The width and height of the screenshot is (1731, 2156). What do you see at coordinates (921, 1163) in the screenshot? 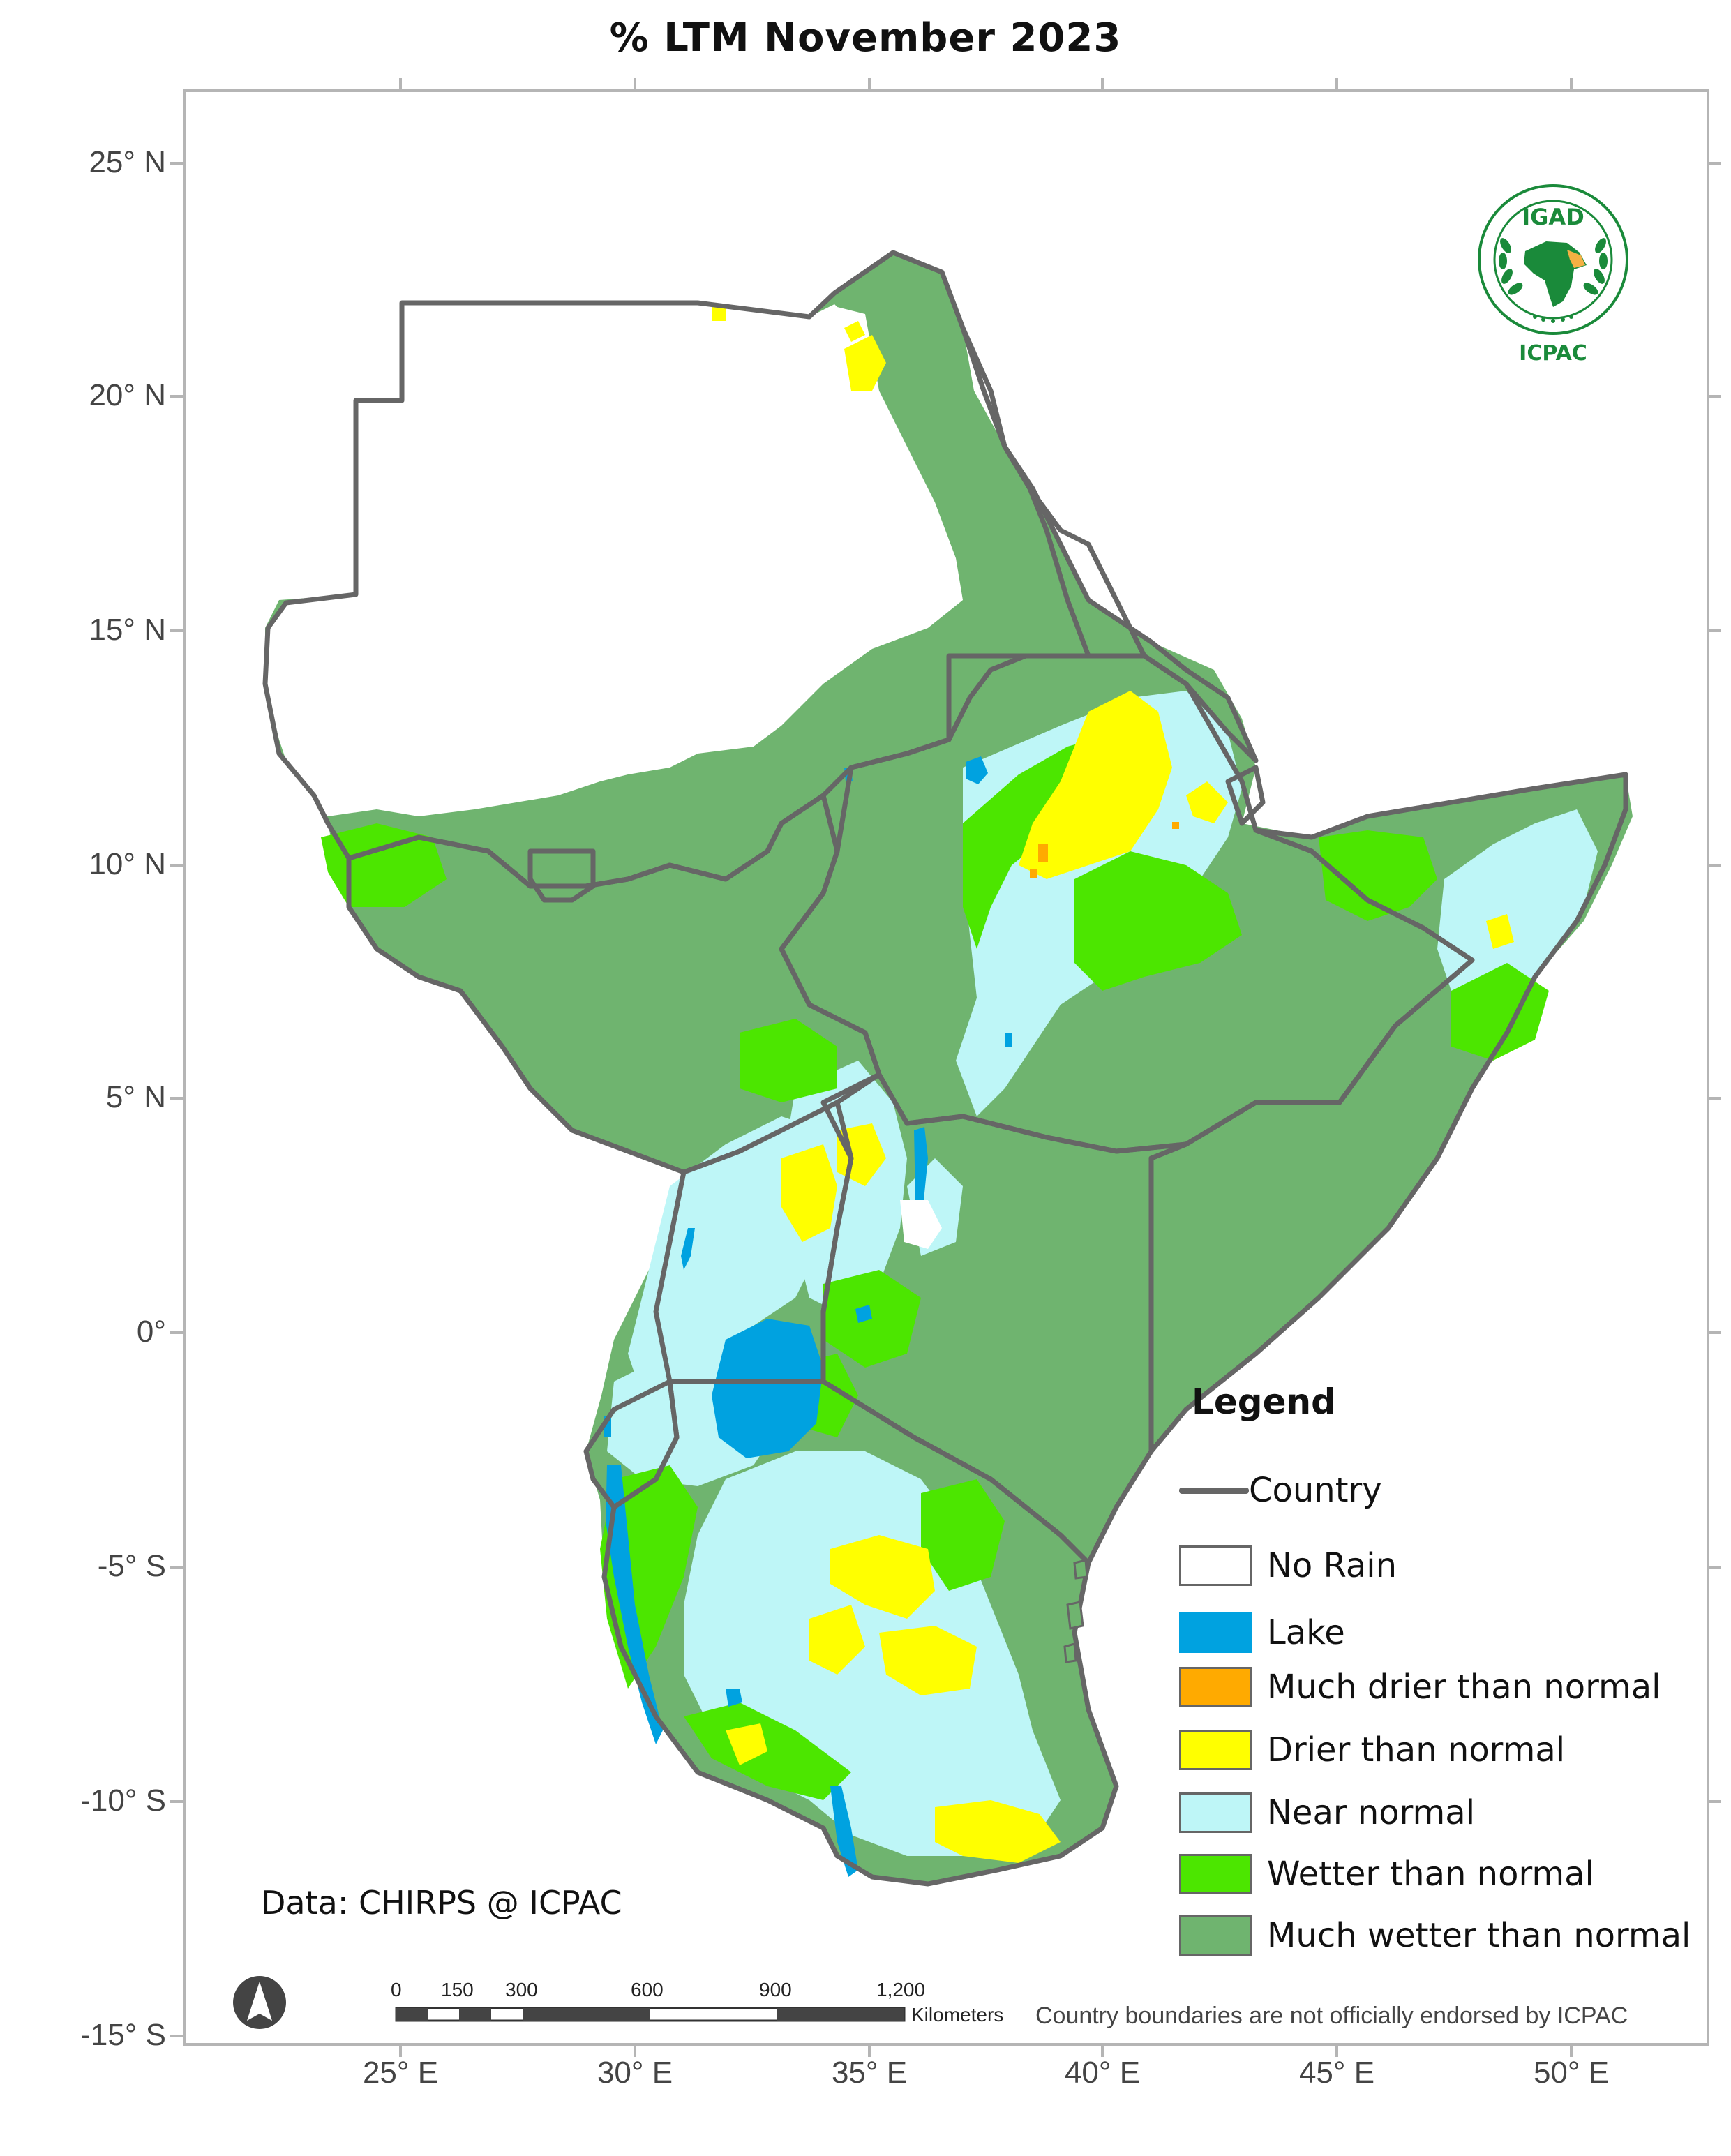
I see `lake-turkana` at bounding box center [921, 1163].